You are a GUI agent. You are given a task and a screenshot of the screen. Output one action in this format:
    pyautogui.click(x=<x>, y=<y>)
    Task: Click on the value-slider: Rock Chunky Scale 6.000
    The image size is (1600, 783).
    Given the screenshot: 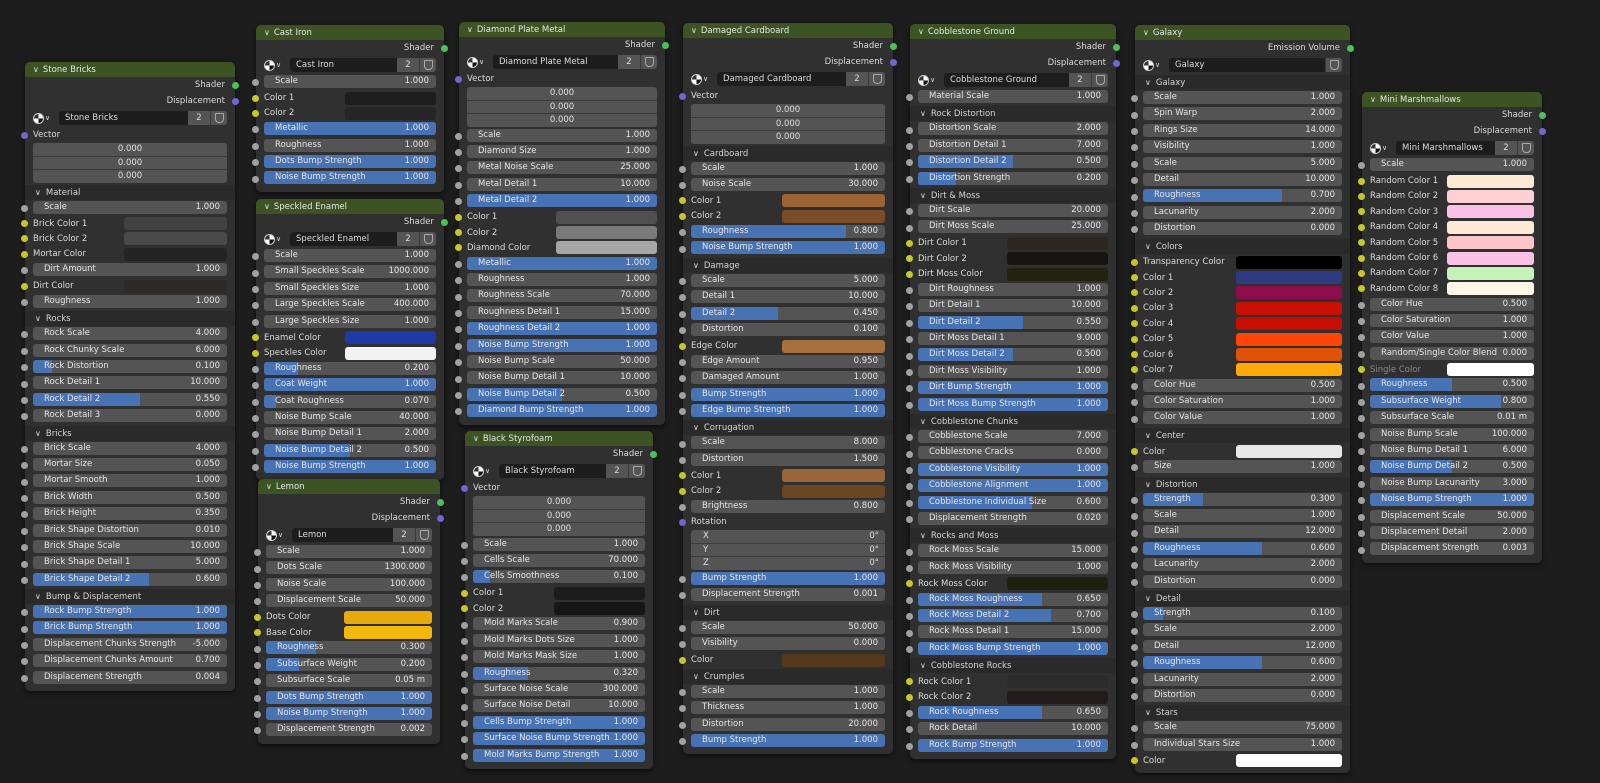 What is the action you would take?
    pyautogui.click(x=130, y=350)
    